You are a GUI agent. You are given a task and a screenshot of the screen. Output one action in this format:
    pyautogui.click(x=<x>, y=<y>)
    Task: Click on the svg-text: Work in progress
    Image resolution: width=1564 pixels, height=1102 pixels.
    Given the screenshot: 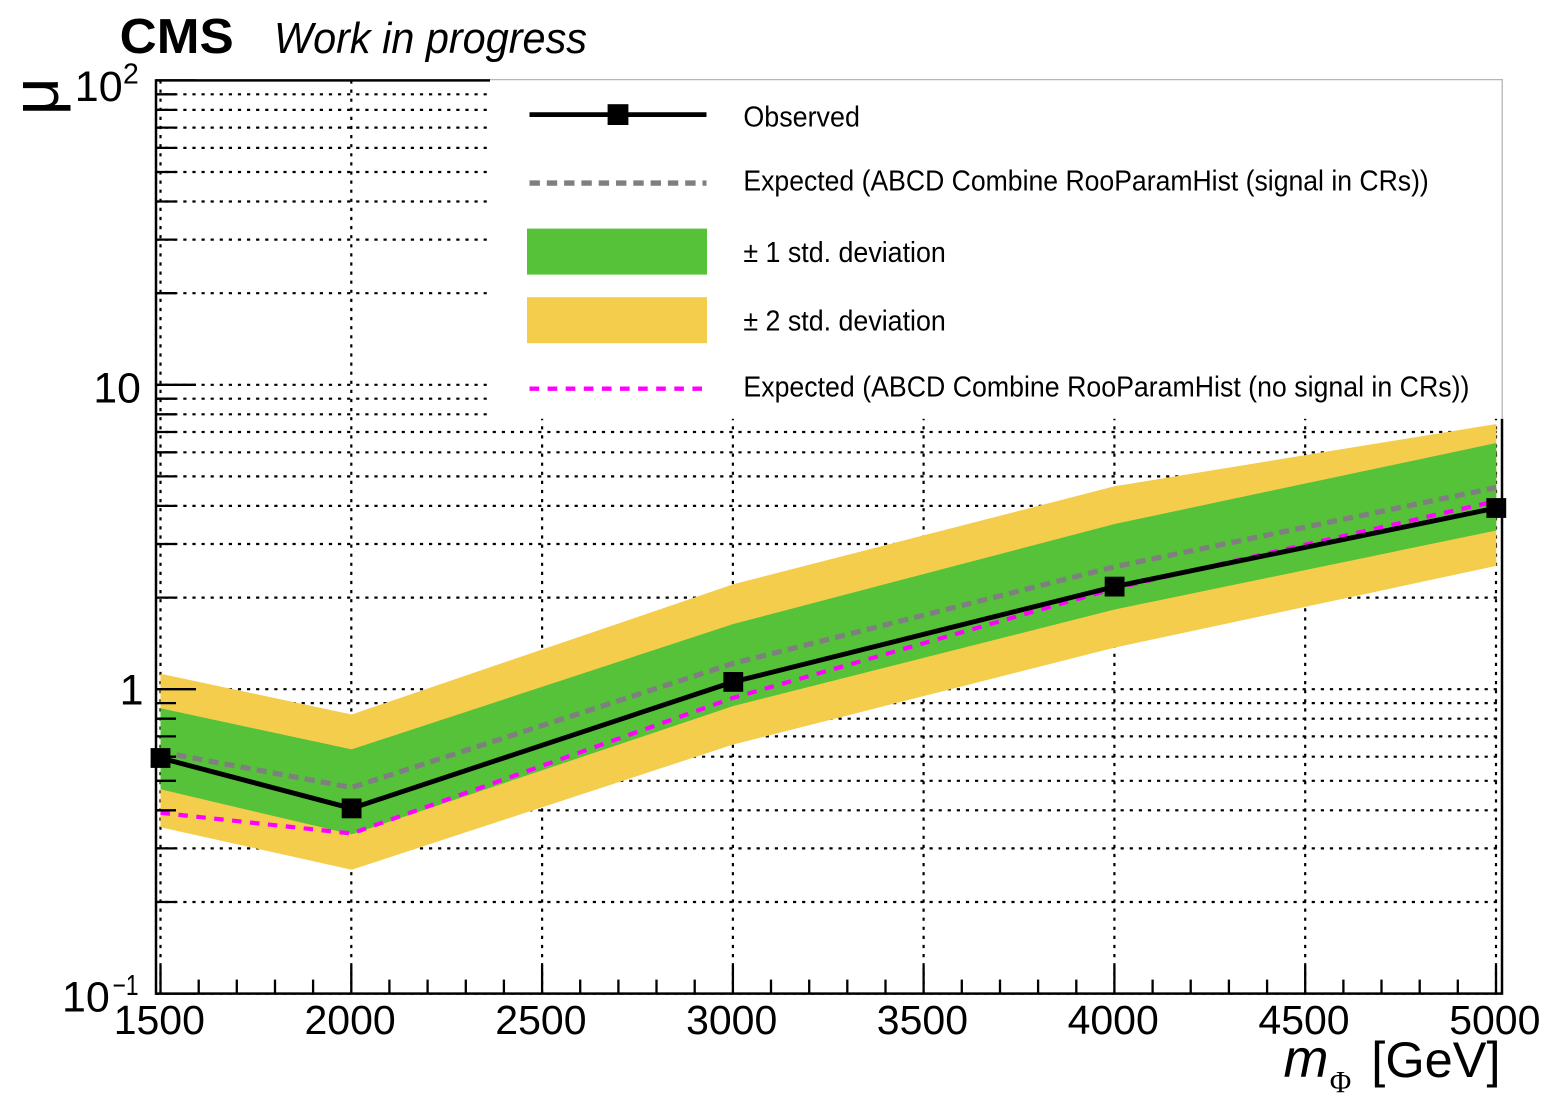 What is the action you would take?
    pyautogui.click(x=430, y=39)
    